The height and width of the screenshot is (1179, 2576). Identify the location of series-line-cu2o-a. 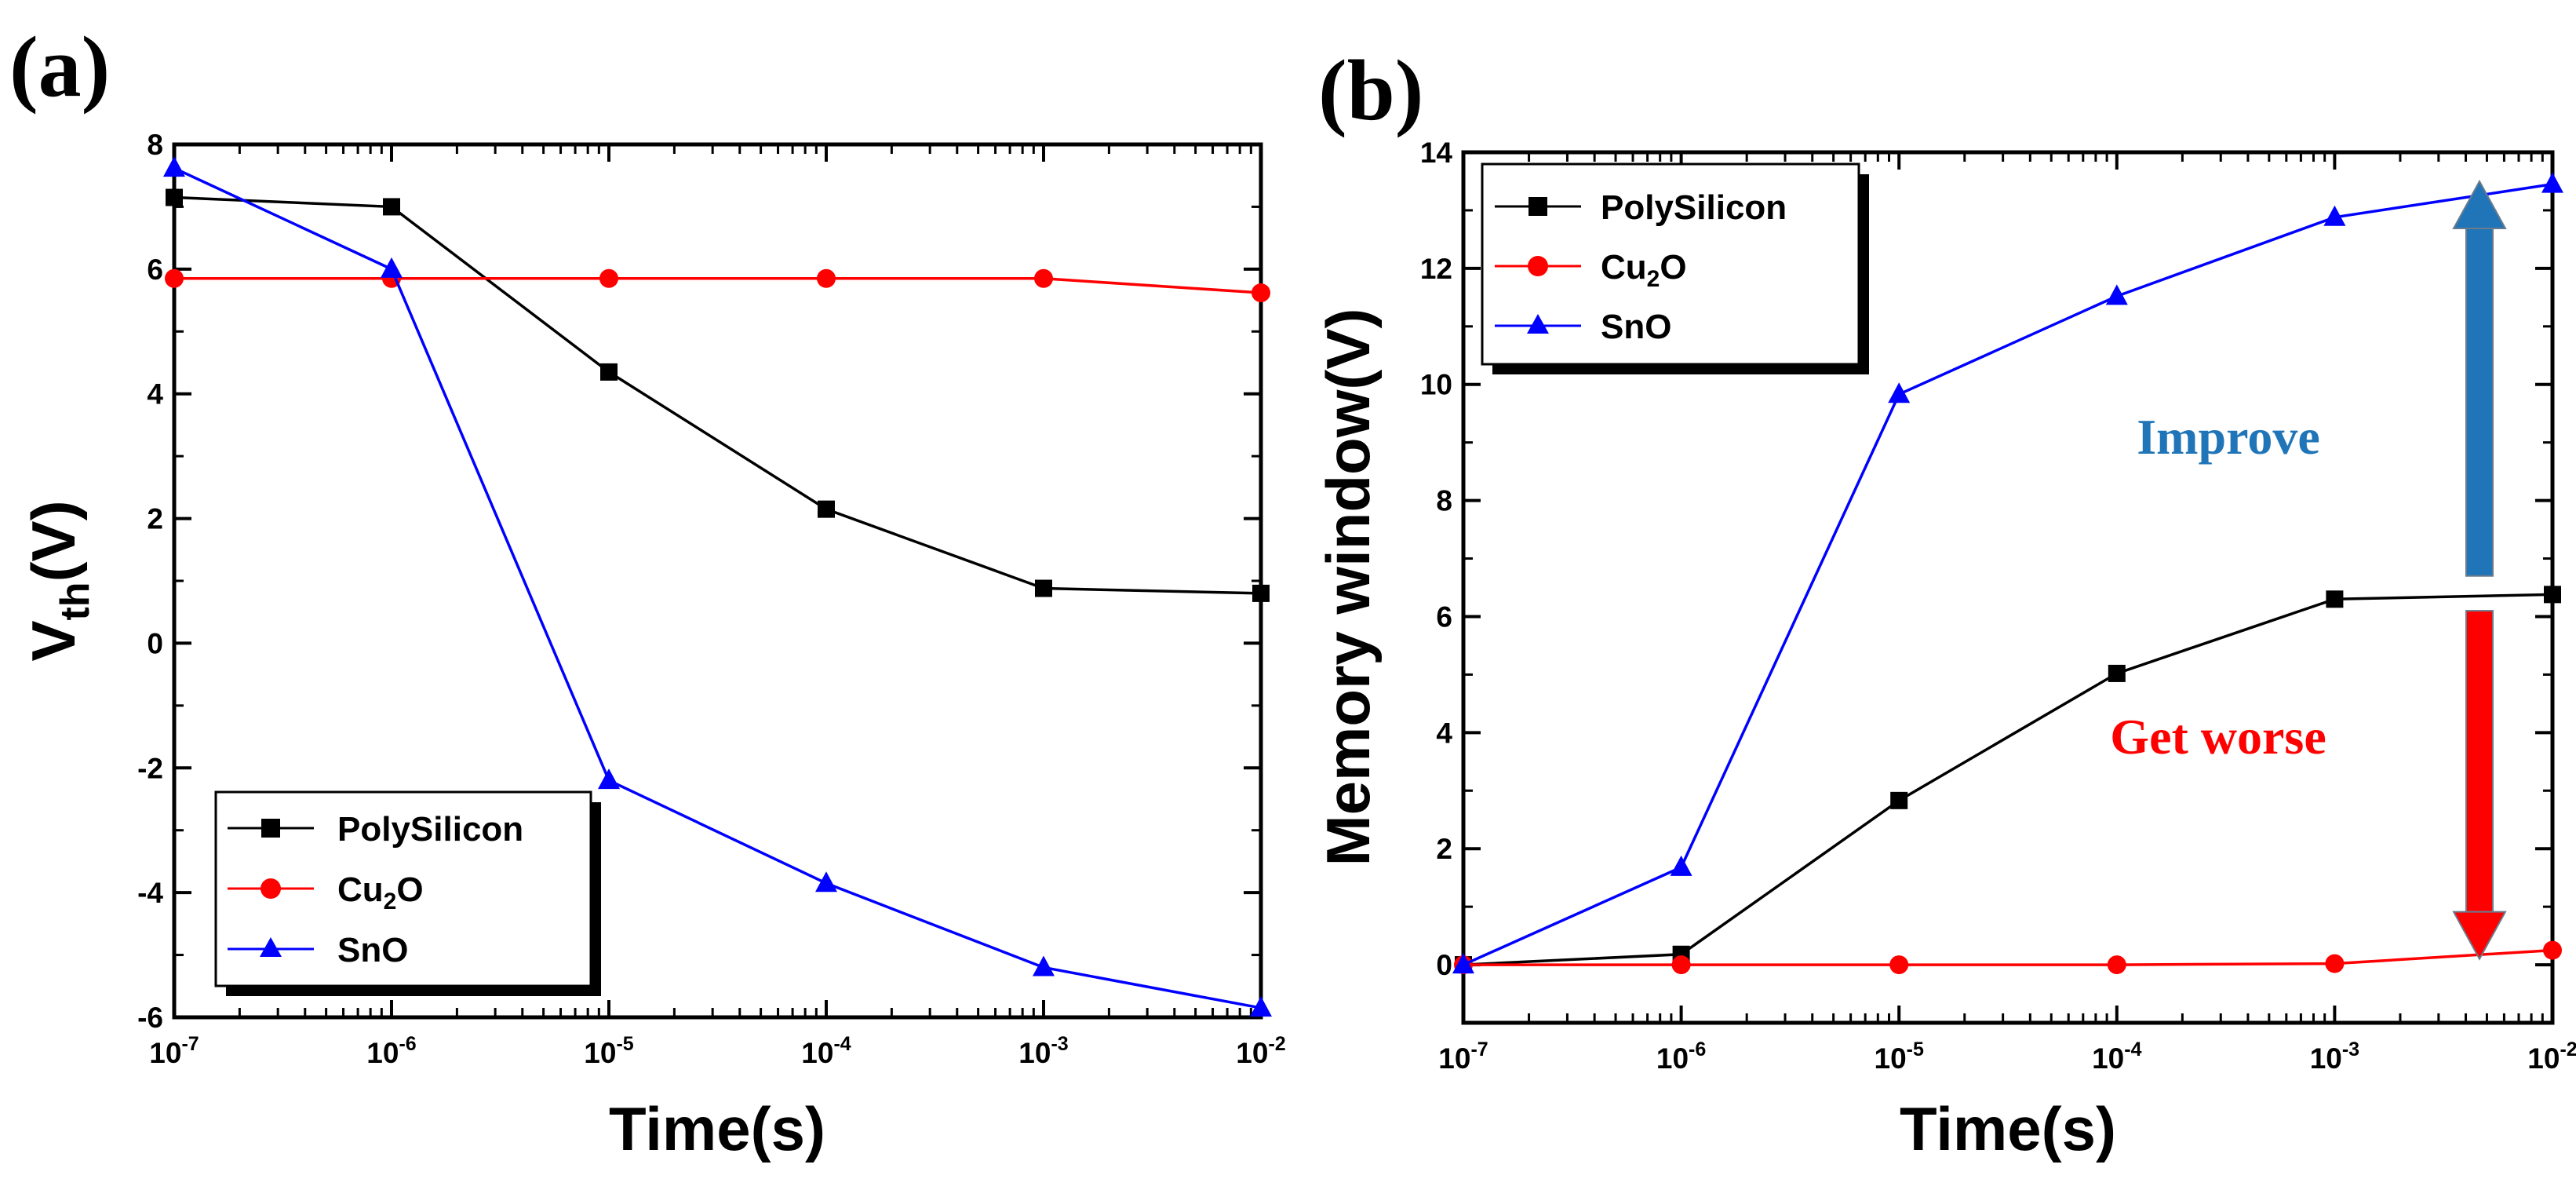
(718, 285).